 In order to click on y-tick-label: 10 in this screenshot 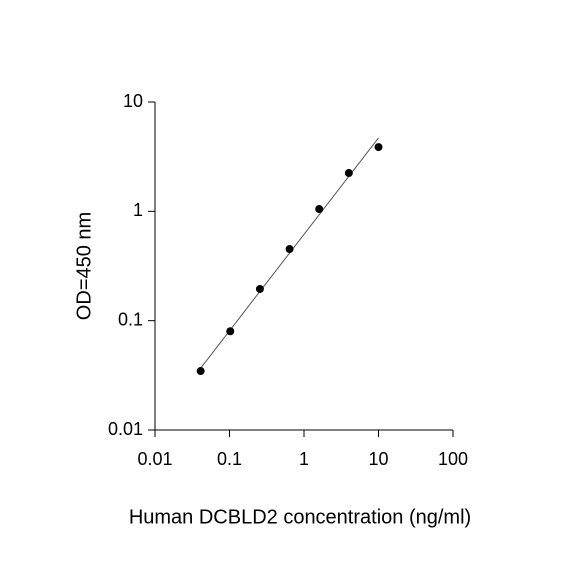, I will do `click(133, 101)`.